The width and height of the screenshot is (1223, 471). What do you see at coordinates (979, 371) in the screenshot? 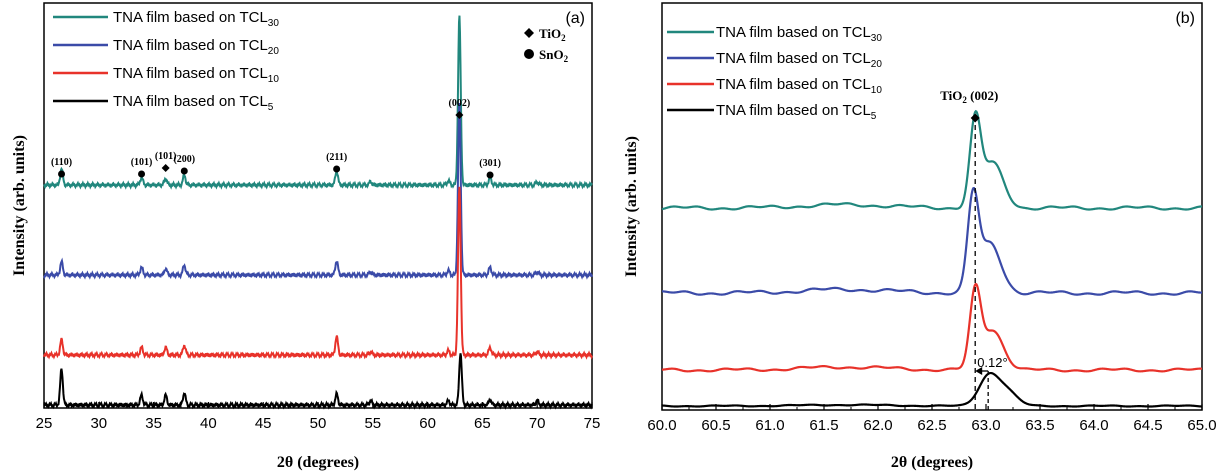
I see `shift-arrow-head-icon` at bounding box center [979, 371].